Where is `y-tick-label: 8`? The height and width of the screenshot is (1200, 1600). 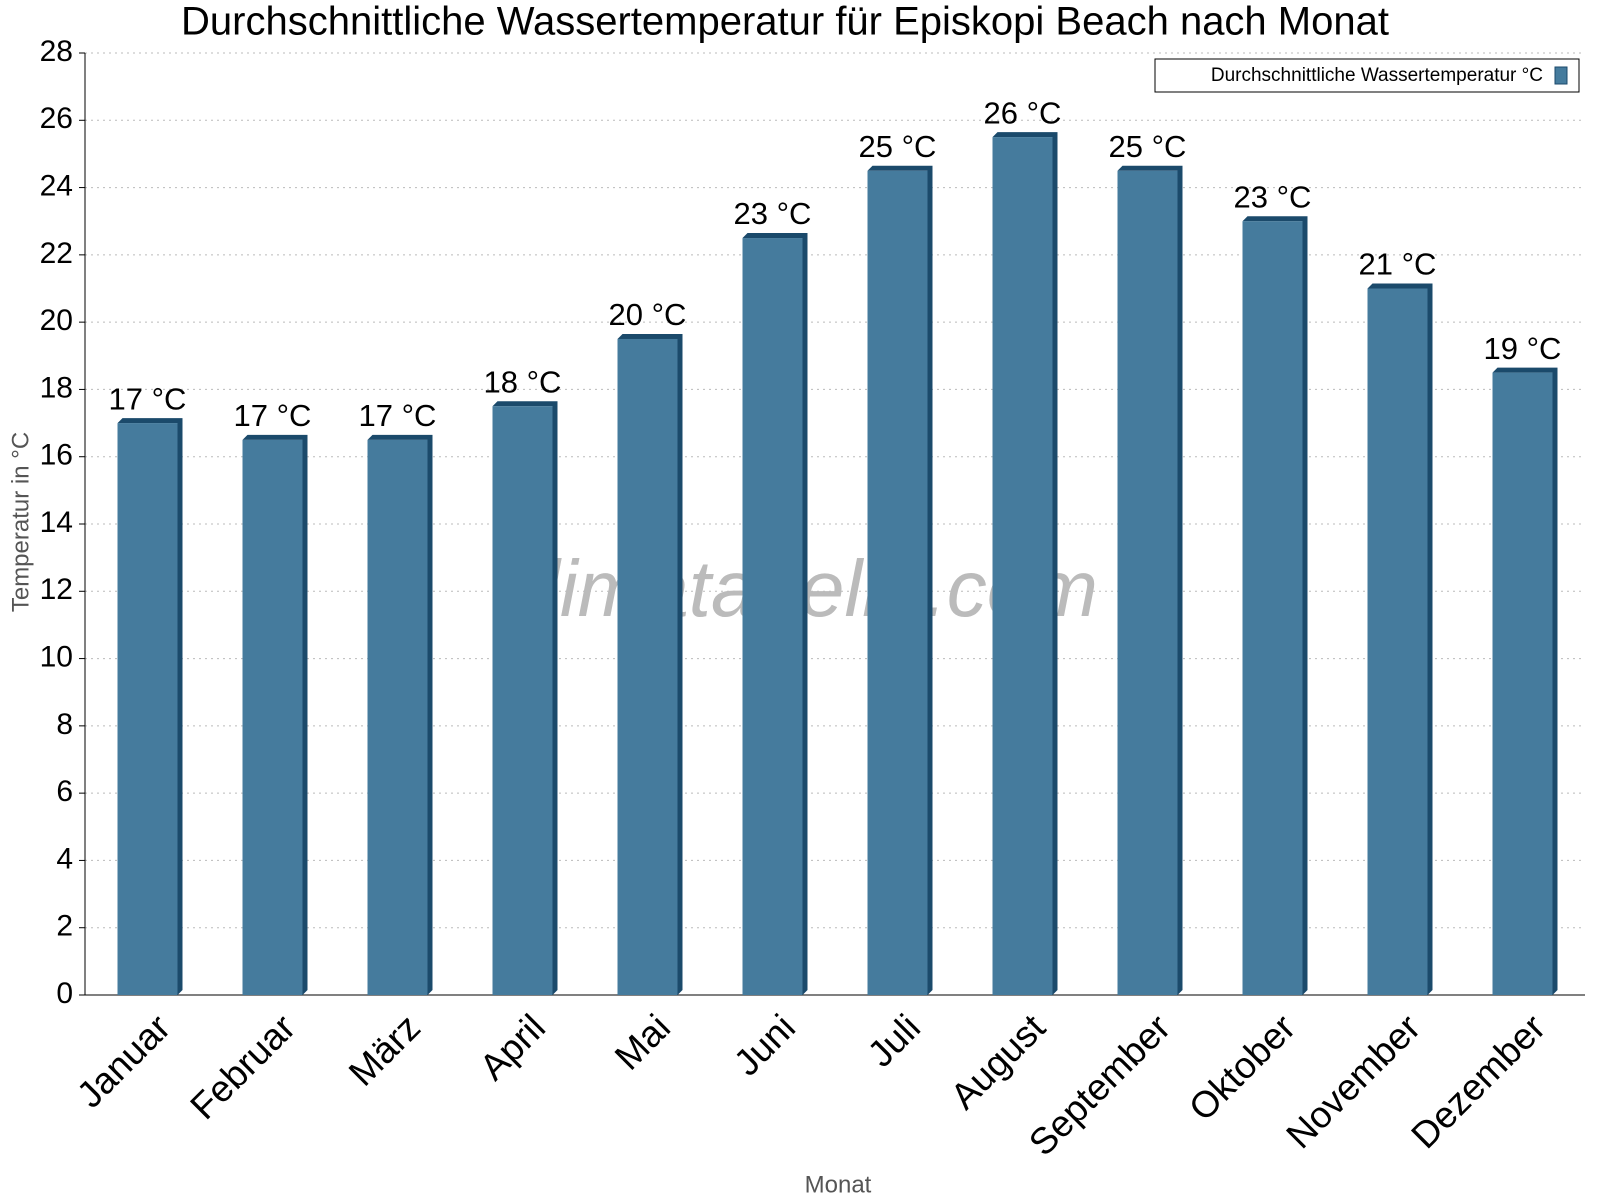 y-tick-label: 8 is located at coordinates (64, 724).